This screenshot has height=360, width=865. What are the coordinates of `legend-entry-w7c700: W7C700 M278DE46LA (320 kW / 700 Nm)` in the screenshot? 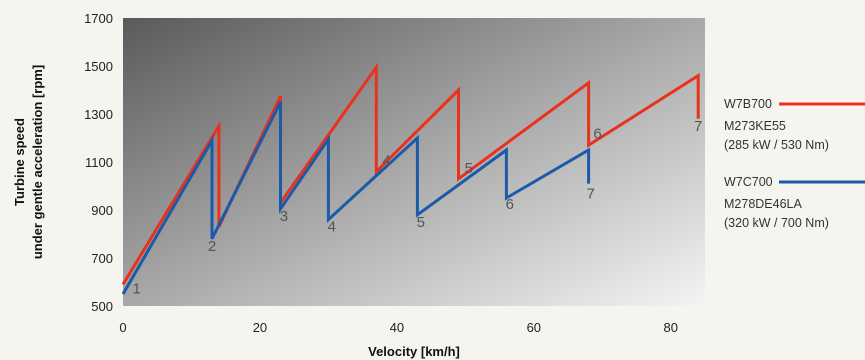 It's located at (794, 202).